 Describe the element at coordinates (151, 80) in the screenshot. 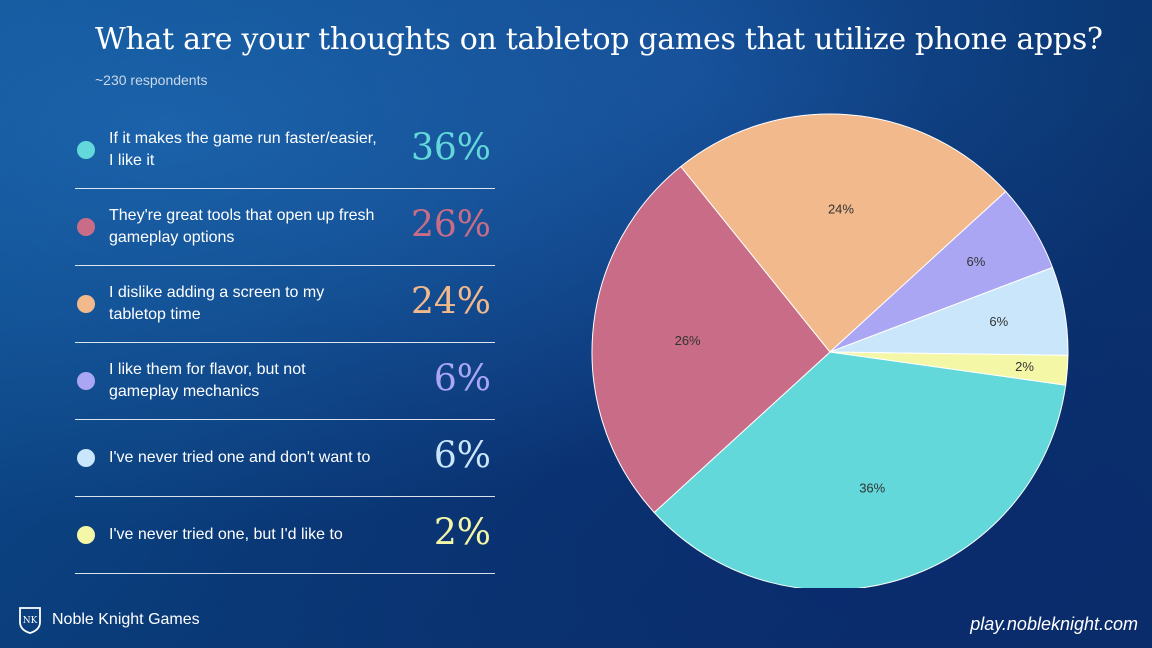

I see `respondent-count: ~230 respondents` at that location.